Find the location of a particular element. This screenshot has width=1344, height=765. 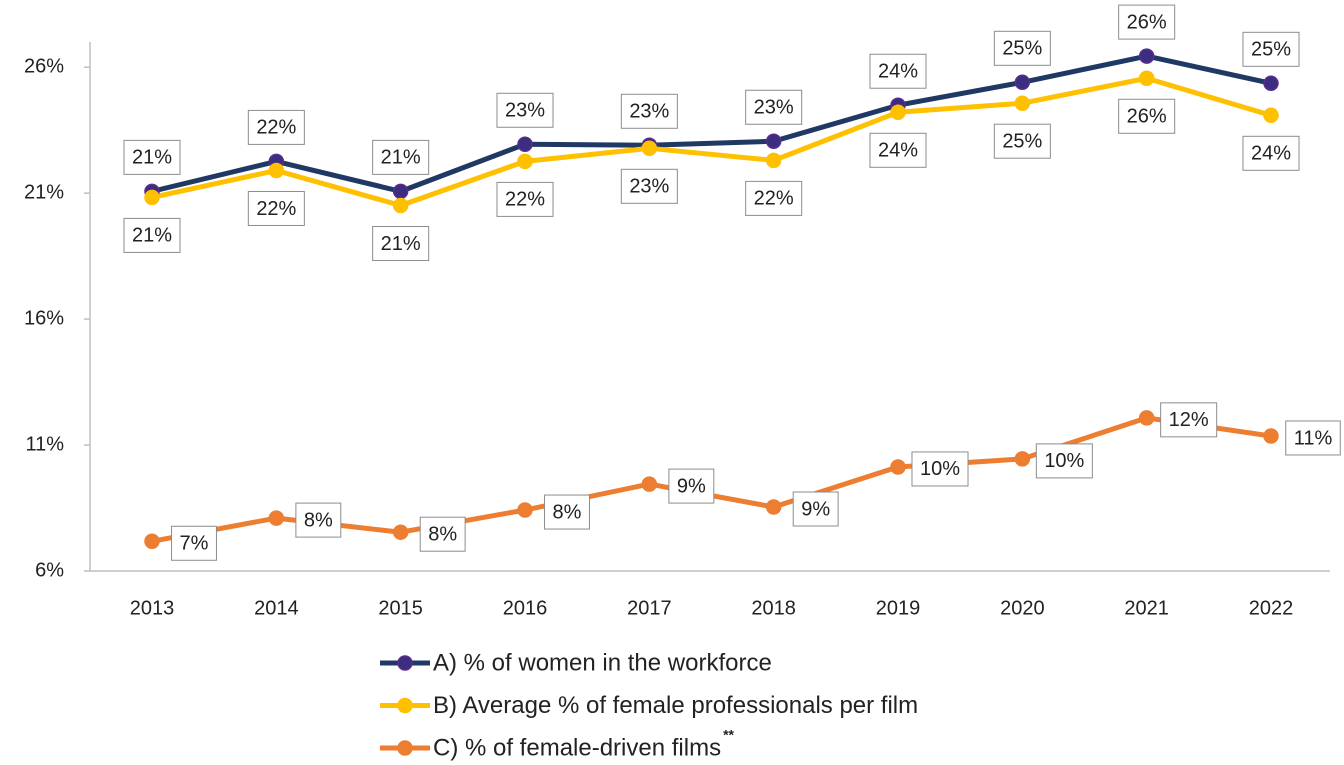

data-label: 11% is located at coordinates (1313, 438).